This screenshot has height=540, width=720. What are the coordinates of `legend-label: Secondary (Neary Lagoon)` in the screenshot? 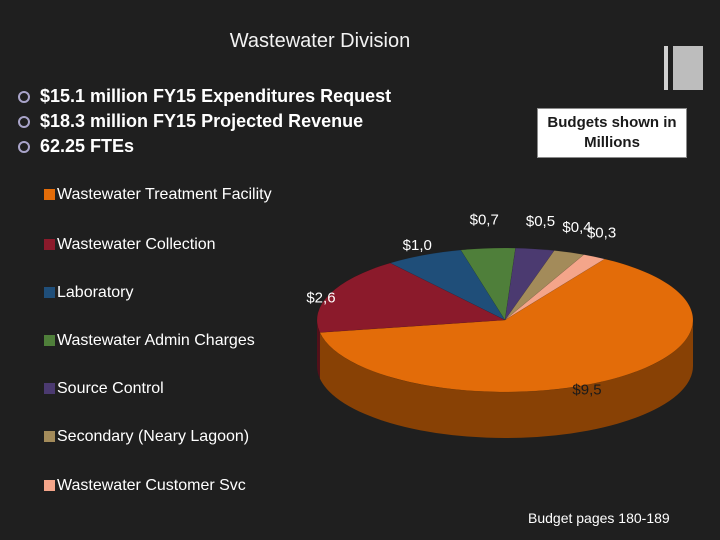 It's located at (153, 436).